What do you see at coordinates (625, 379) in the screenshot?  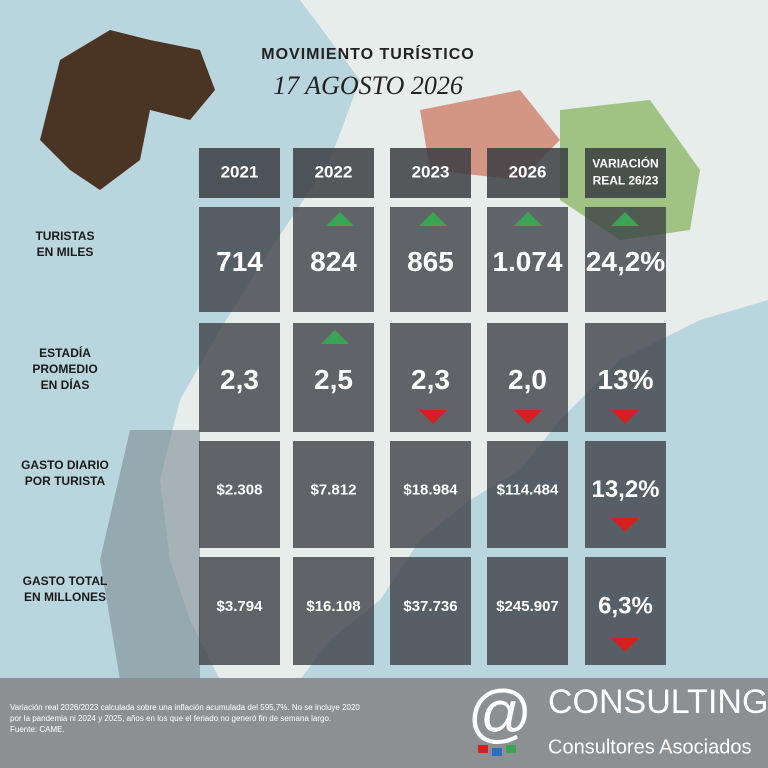 I see `cell-value: 13%` at bounding box center [625, 379].